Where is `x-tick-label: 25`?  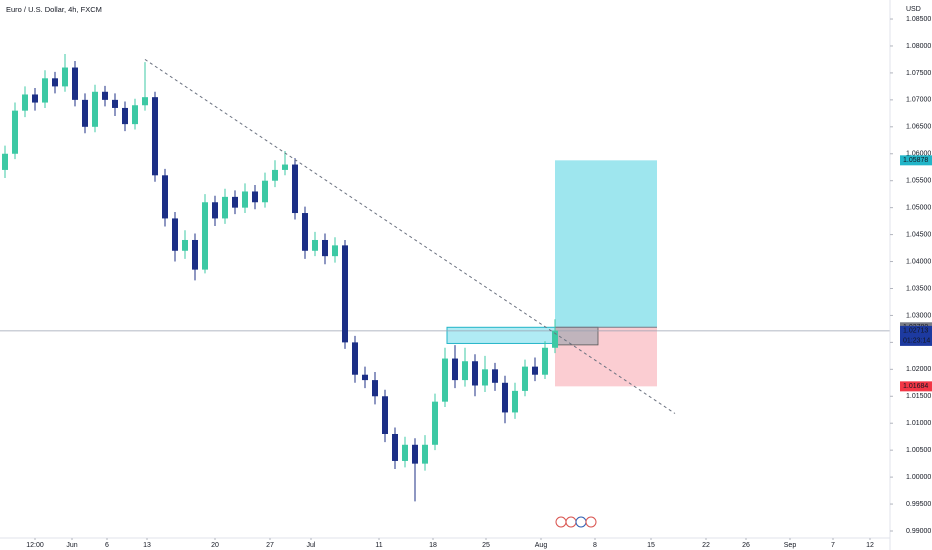
x-tick-label: 25 is located at coordinates (486, 545).